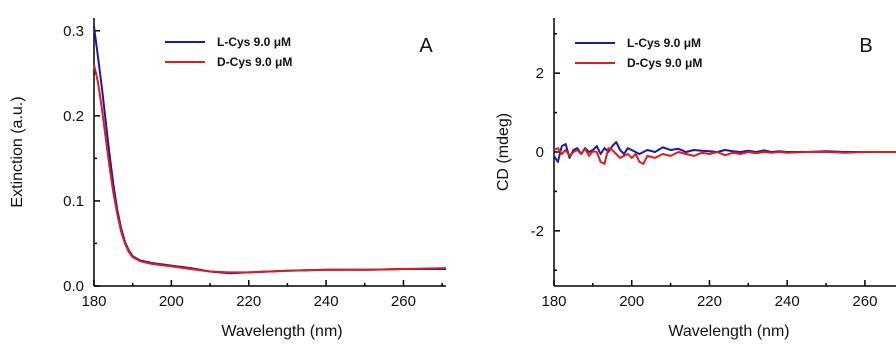 This screenshot has width=896, height=347. Describe the element at coordinates (73, 31) in the screenshot. I see `y-tick-label: 0.3` at that location.